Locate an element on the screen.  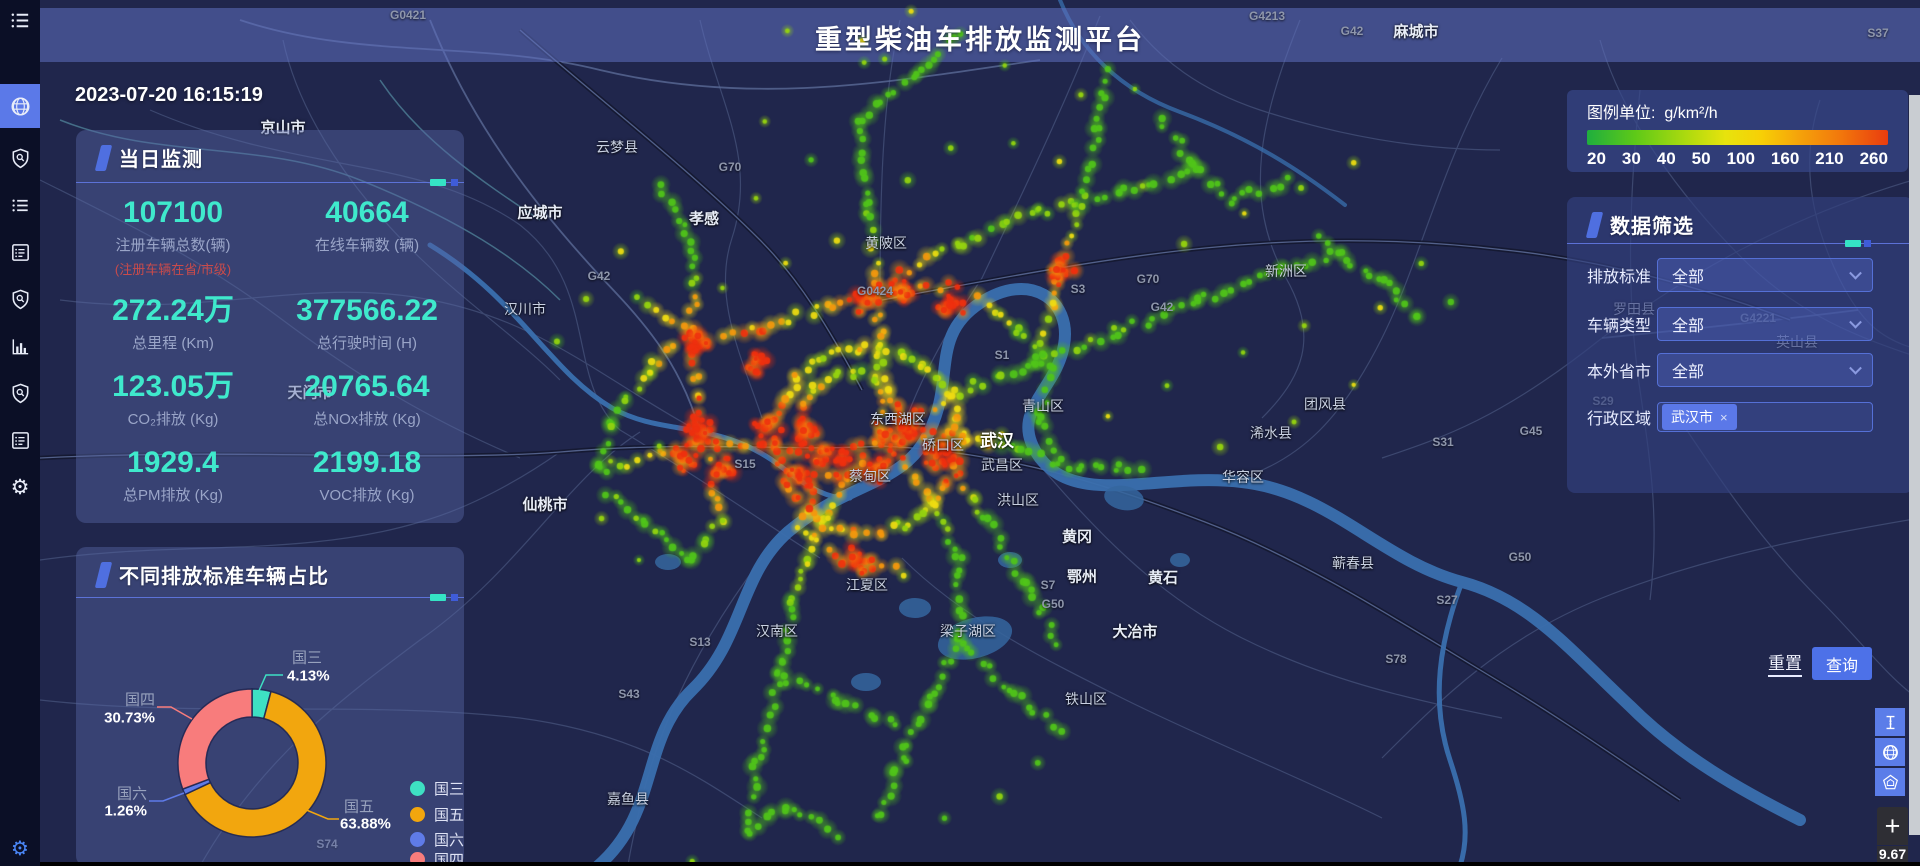
heat-legend-tick: 40 is located at coordinates (1666, 158).